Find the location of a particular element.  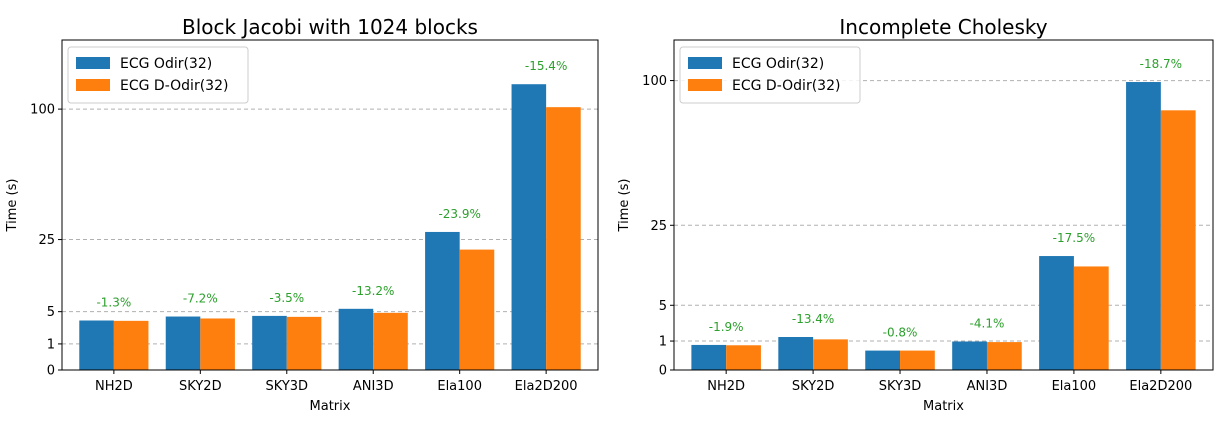

data-label: -1.9% is located at coordinates (726, 327).